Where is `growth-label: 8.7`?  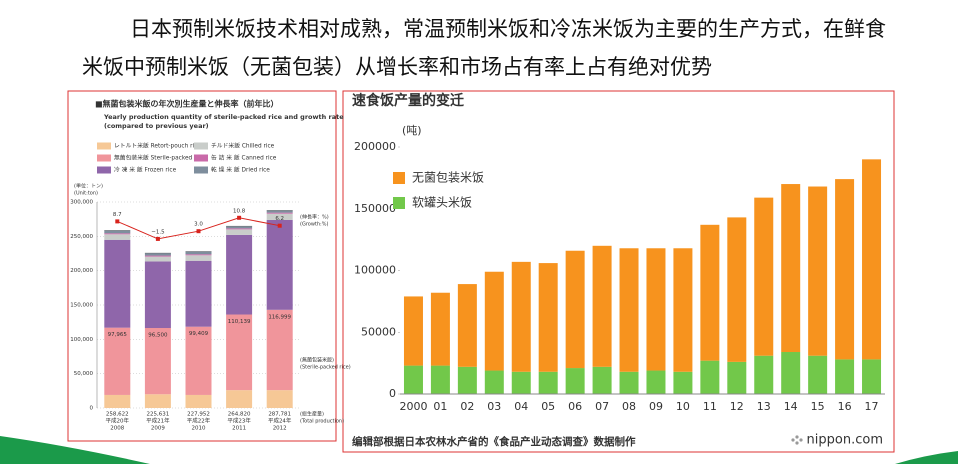 growth-label: 8.7 is located at coordinates (117, 215).